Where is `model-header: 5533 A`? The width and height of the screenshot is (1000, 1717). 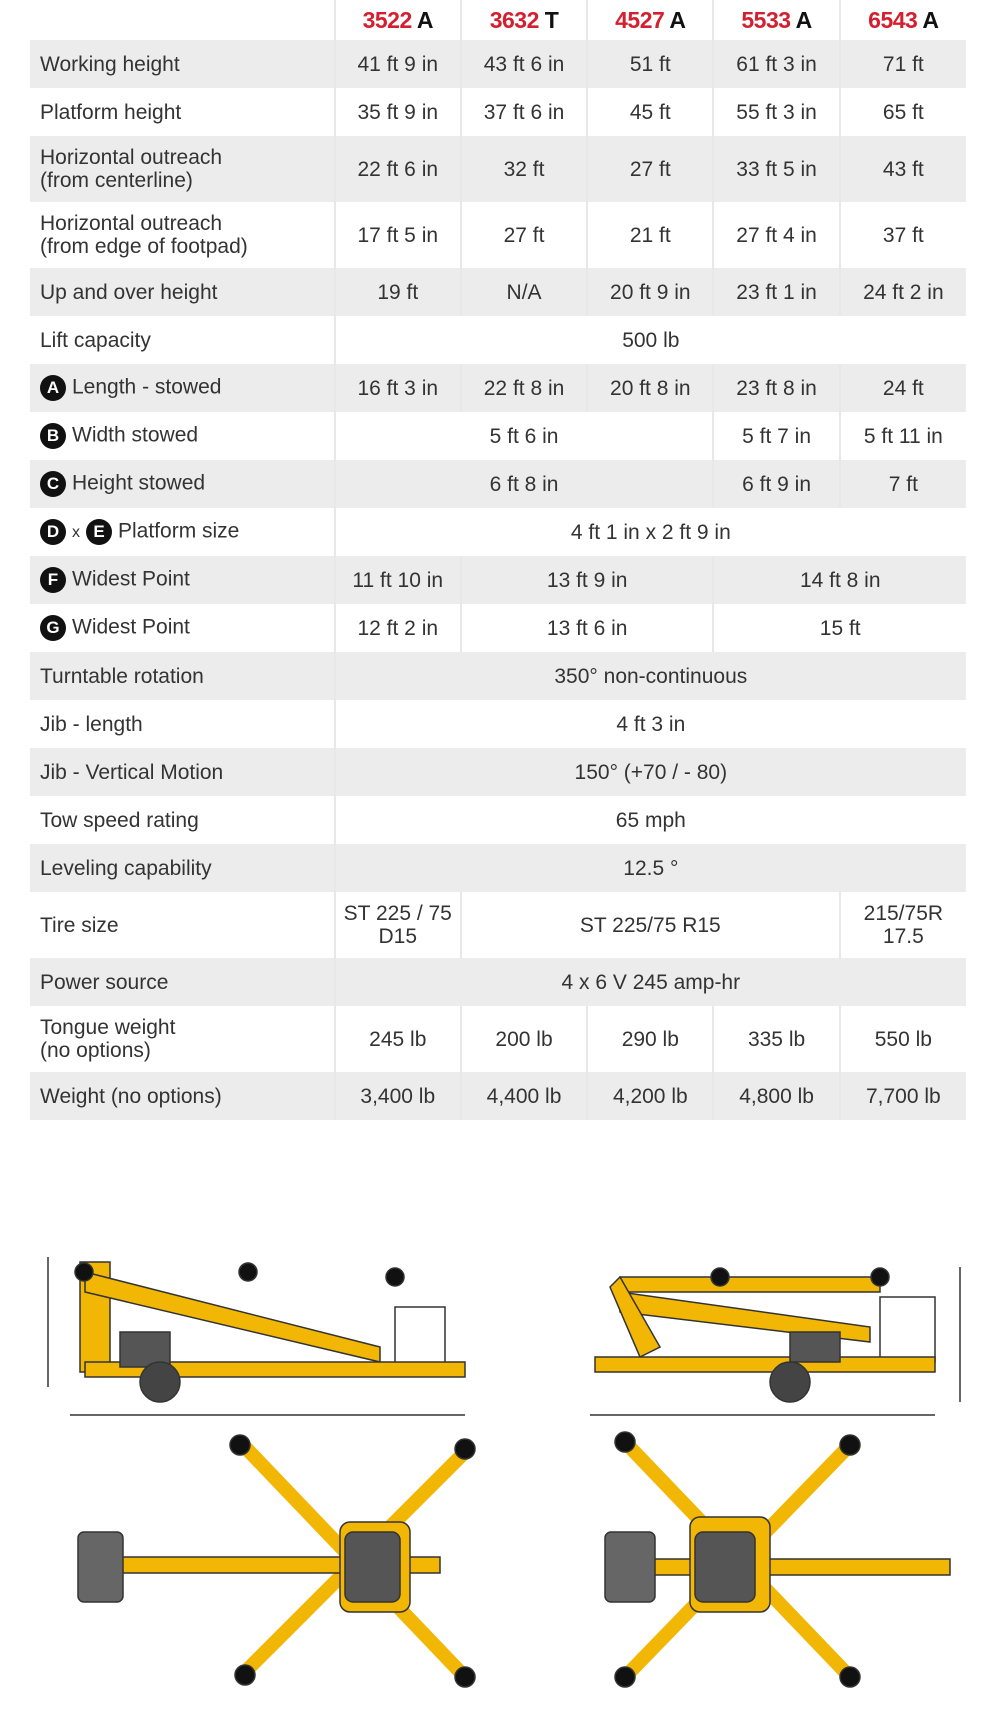
model-header: 5533 A is located at coordinates (776, 20).